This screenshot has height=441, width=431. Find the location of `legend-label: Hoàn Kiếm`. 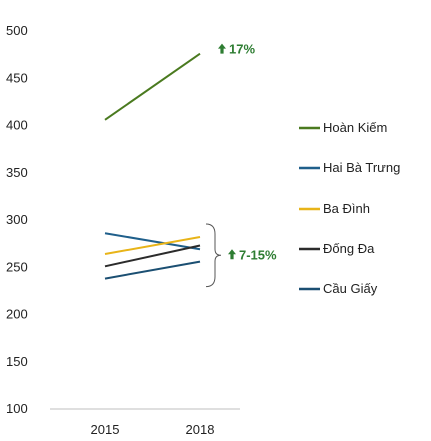

legend-label: Hoàn Kiếm is located at coordinates (355, 127).